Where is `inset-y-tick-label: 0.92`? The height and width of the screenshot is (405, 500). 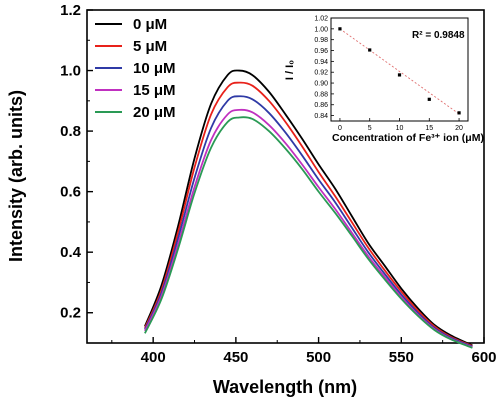
inset-y-tick-label: 0.92 is located at coordinates (321, 73).